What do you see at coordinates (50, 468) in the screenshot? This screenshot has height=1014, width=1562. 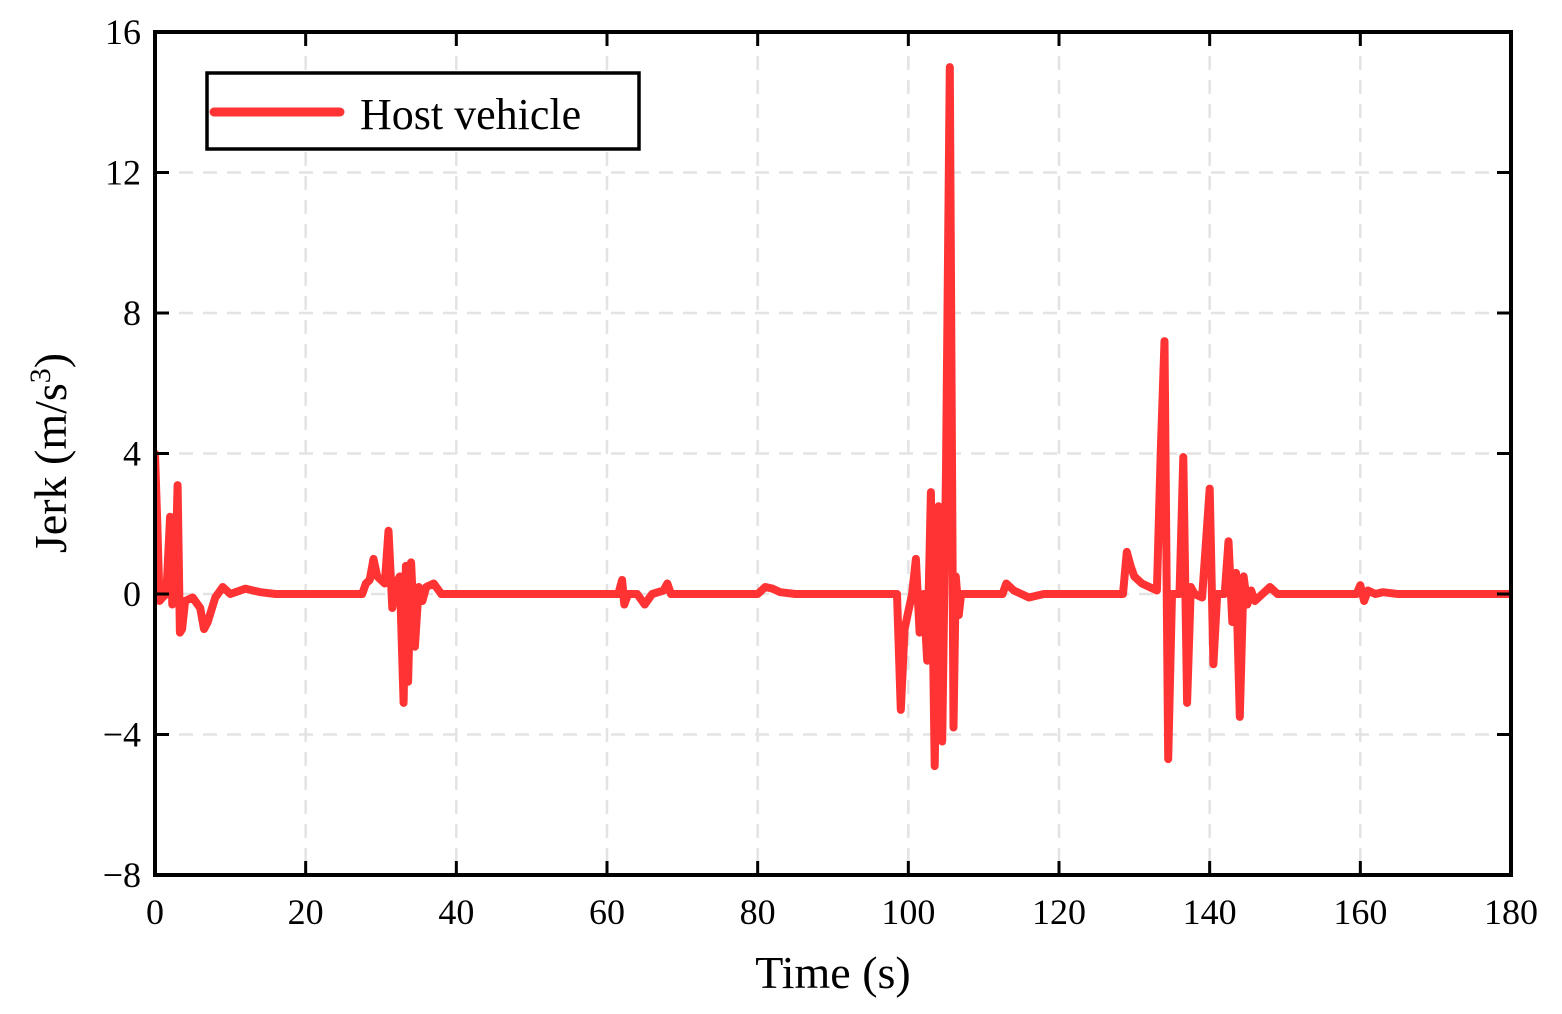 I see `y-axis-title-main: Jerk (m/s` at bounding box center [50, 468].